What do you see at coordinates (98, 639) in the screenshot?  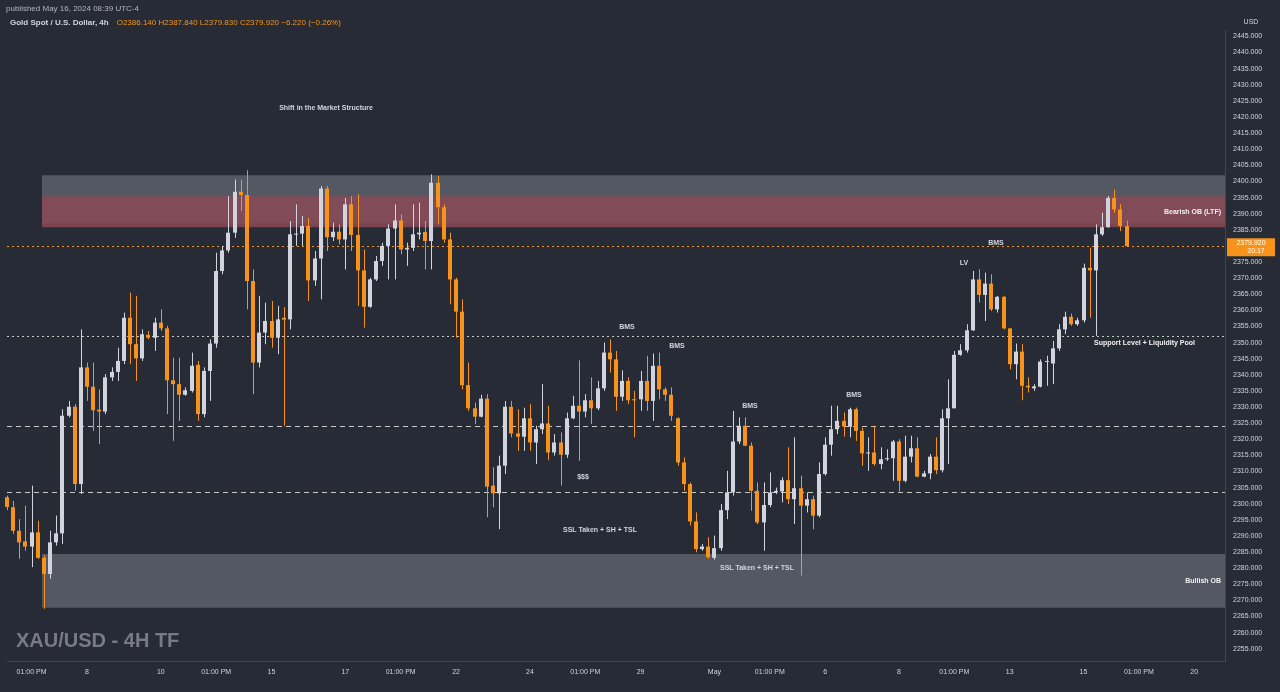 I see `annotation: XAU/USD - 4H TF` at bounding box center [98, 639].